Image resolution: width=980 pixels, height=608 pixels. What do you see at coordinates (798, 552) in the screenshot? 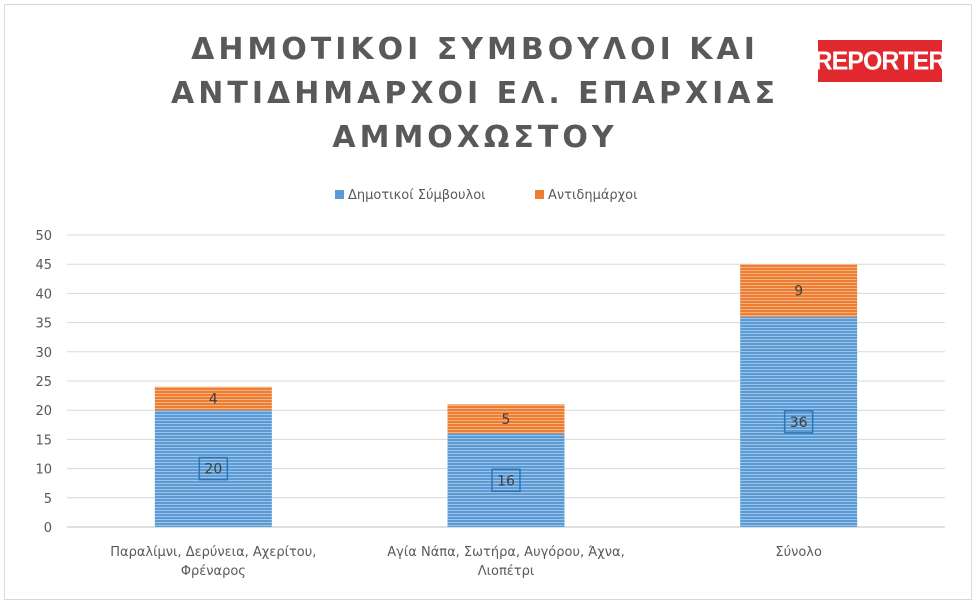
I see `x-category-label: Σύνολο` at bounding box center [798, 552].